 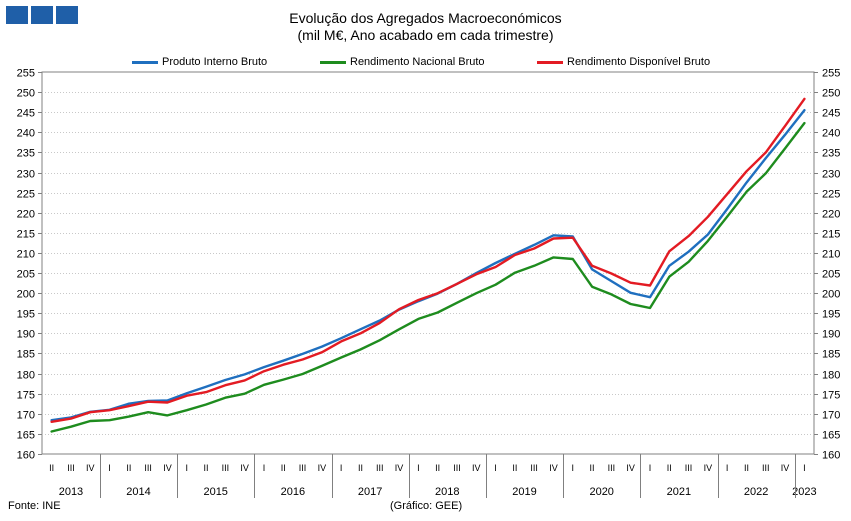 What do you see at coordinates (679, 492) in the screenshot?
I see `x-year-label: 2021` at bounding box center [679, 492].